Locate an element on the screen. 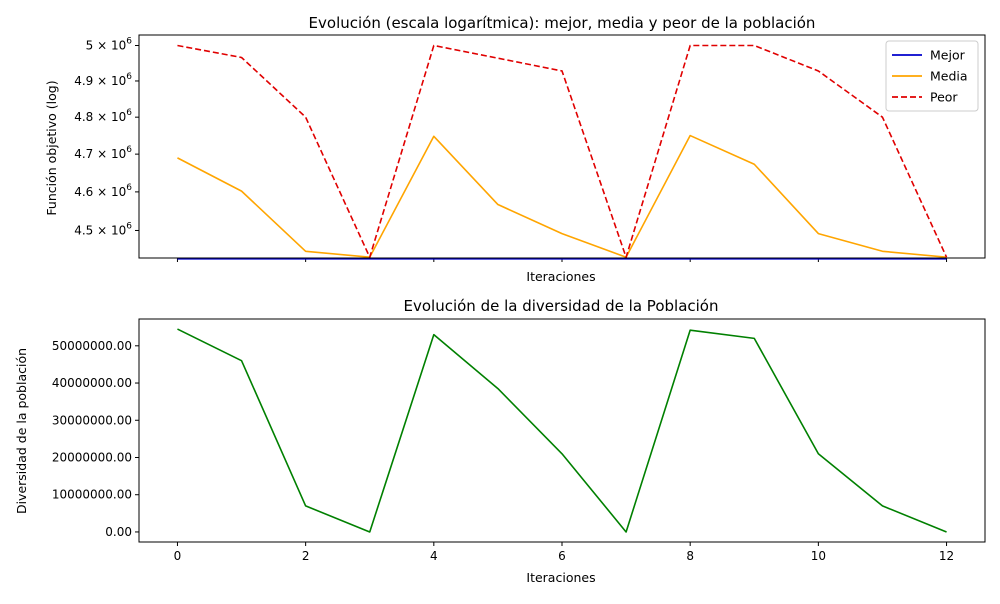  legend-label-peor: Peor is located at coordinates (944, 97).